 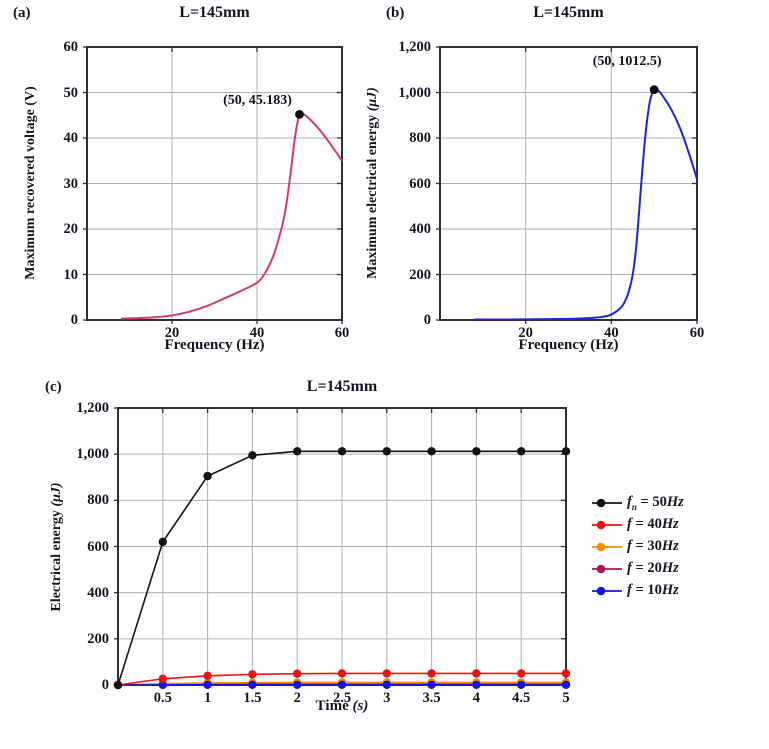 I want to click on y-axis-label-b-text: Maximum electrical energy, so click(x=372, y=195).